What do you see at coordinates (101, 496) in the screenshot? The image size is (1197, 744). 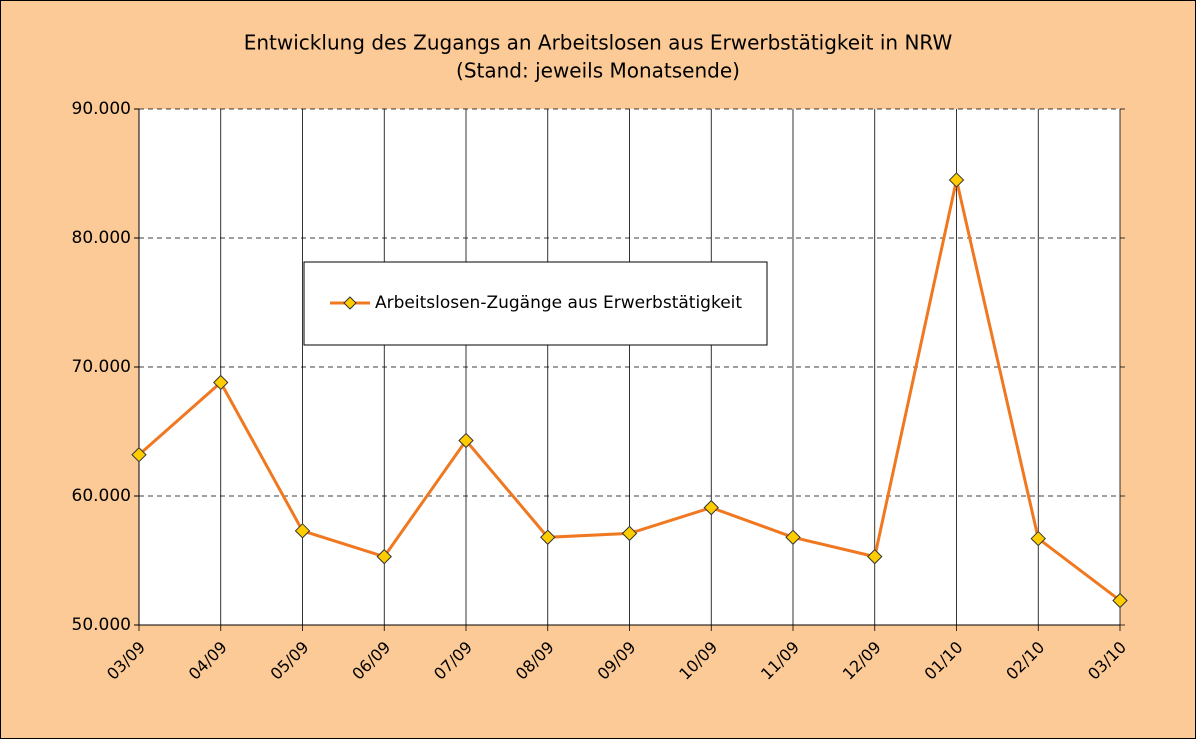 I see `y-tick-label: 60.000` at bounding box center [101, 496].